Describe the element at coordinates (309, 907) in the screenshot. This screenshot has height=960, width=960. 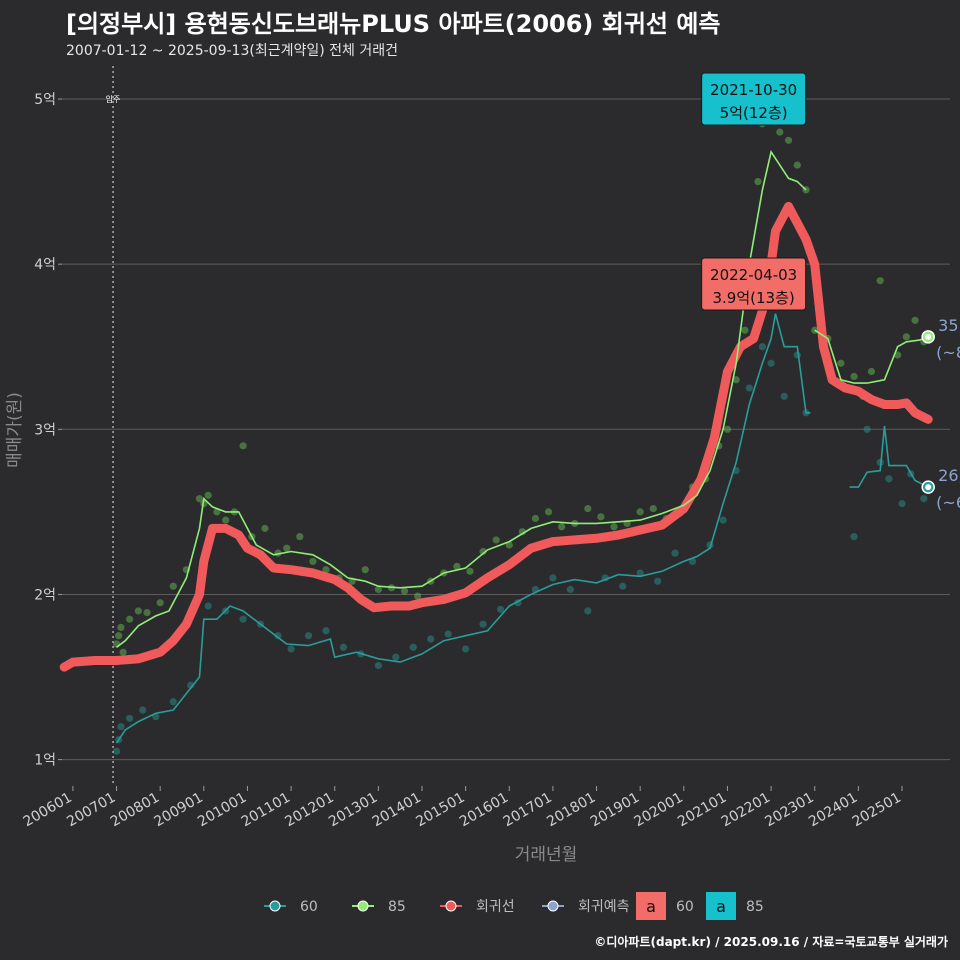
I see `legend-label: 60` at that location.